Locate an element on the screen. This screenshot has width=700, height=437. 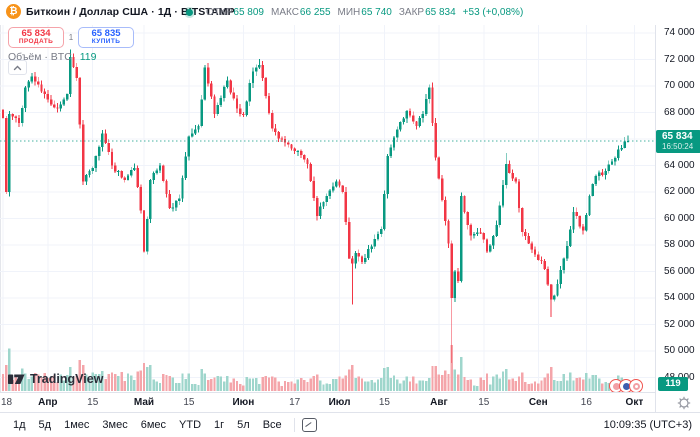
time-tick-labels: 18 Апр 15 Май 15 Июн 17 Июл 15 Авг 15 Сен 16 Окт is located at coordinates (327, 403).